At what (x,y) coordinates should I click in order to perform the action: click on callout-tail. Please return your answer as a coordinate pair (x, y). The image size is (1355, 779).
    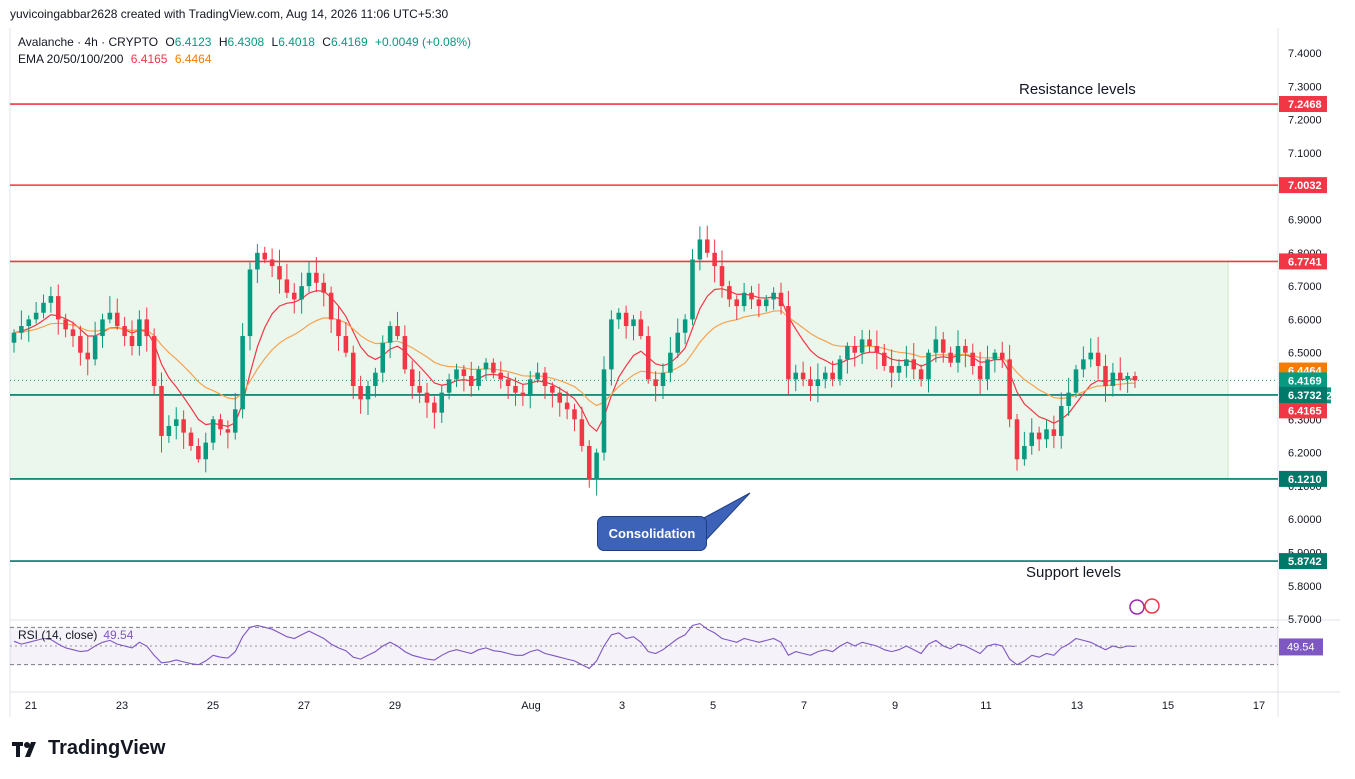
    Looking at the image, I should click on (725, 516).